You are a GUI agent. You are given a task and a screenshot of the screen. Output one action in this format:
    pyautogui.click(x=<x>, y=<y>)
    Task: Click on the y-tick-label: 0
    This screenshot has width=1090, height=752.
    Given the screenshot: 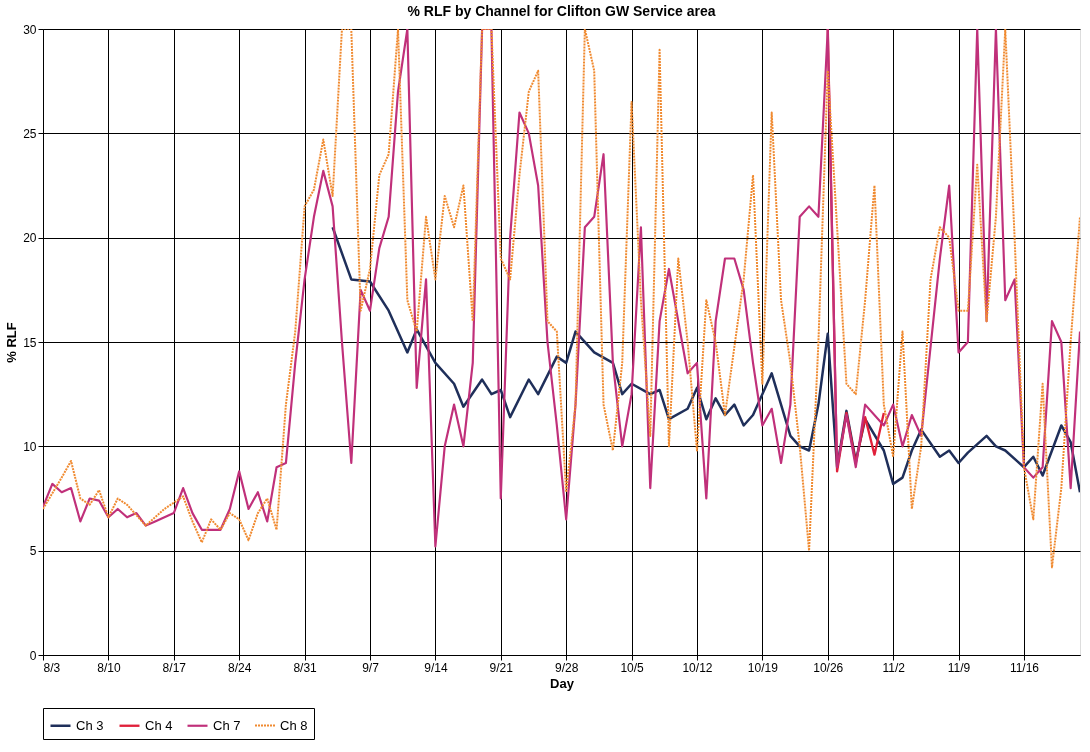 What is the action you would take?
    pyautogui.click(x=33, y=655)
    